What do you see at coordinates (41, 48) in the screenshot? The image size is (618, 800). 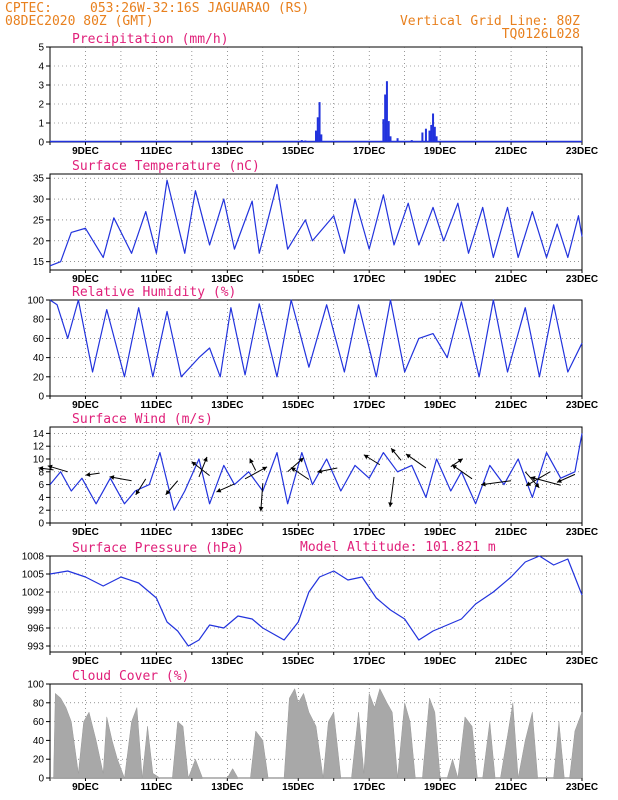 I see `y-tick-label: 5` at bounding box center [41, 48].